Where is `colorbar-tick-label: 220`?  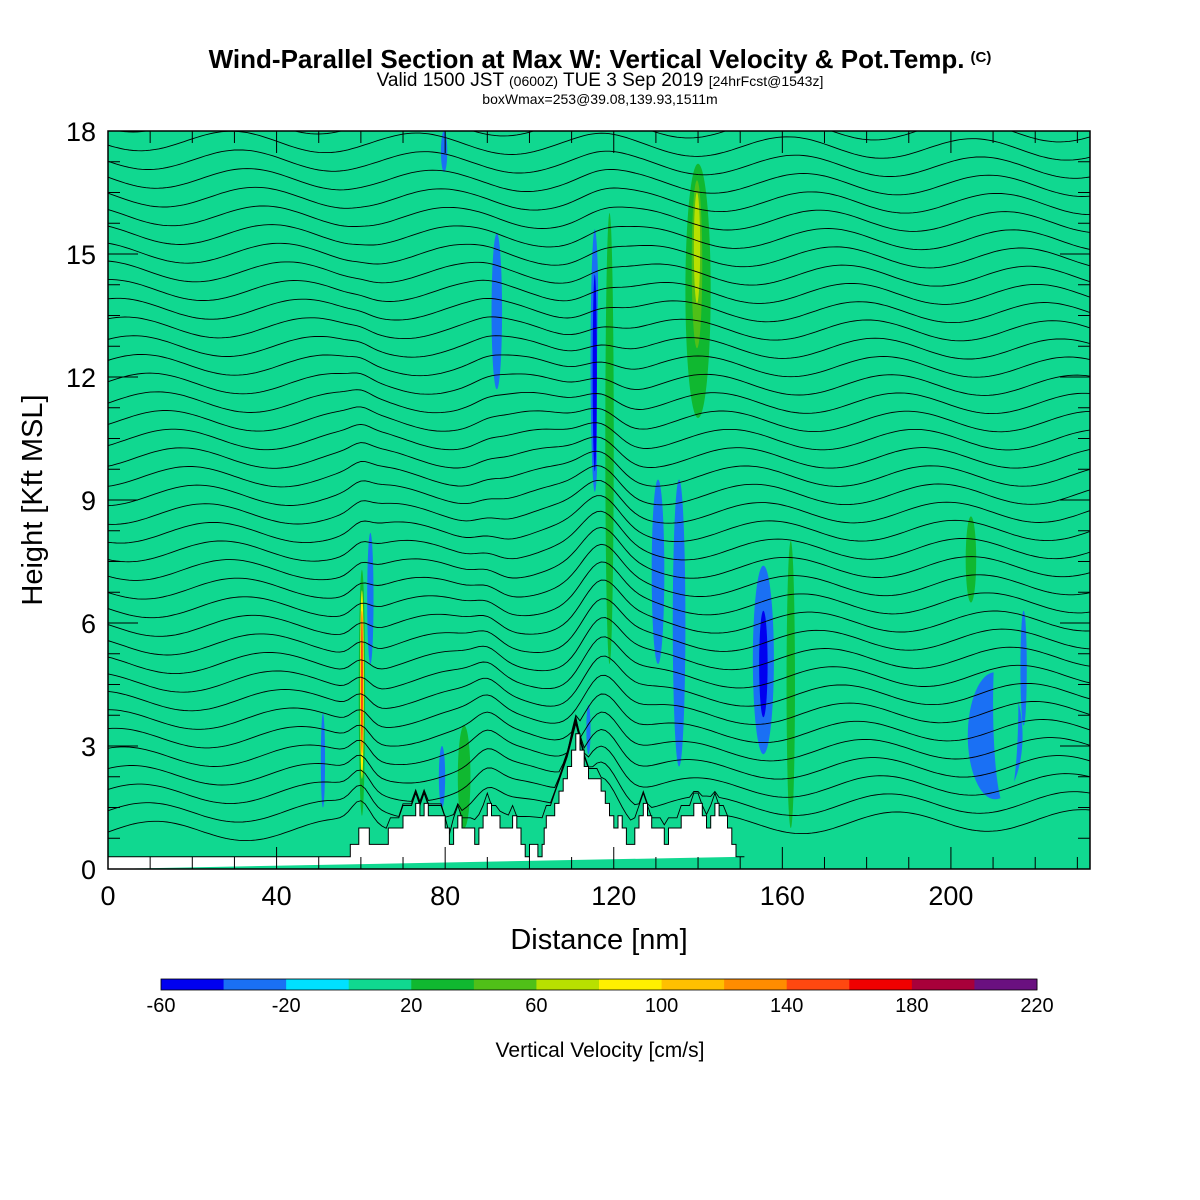 colorbar-tick-label: 220 is located at coordinates (1036, 1006).